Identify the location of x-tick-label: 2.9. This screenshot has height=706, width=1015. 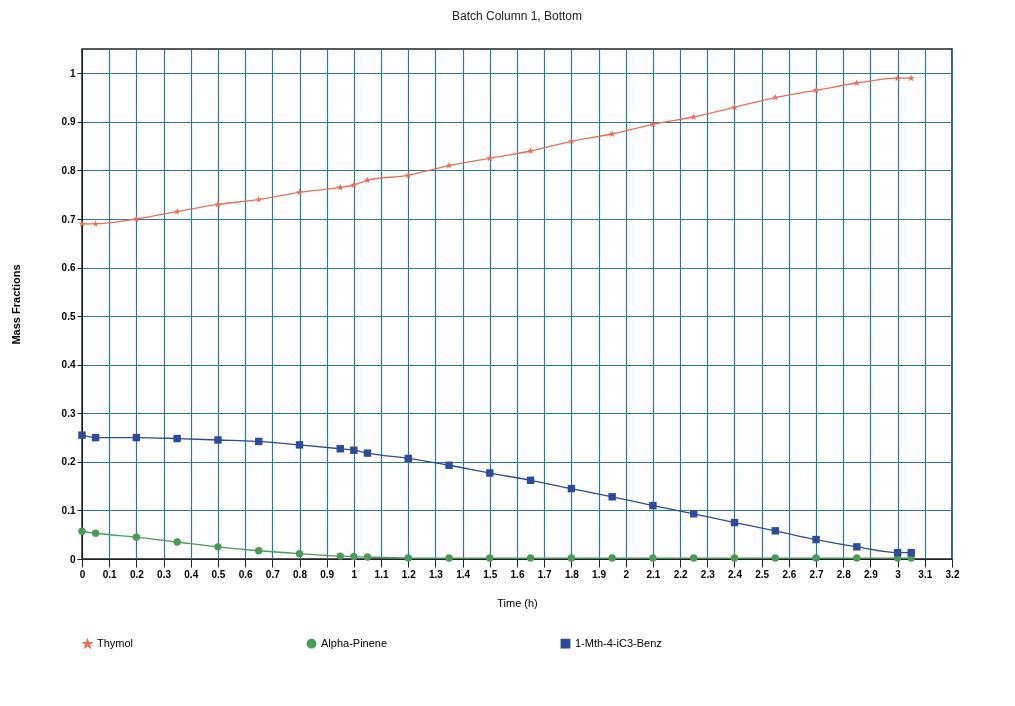
(871, 574).